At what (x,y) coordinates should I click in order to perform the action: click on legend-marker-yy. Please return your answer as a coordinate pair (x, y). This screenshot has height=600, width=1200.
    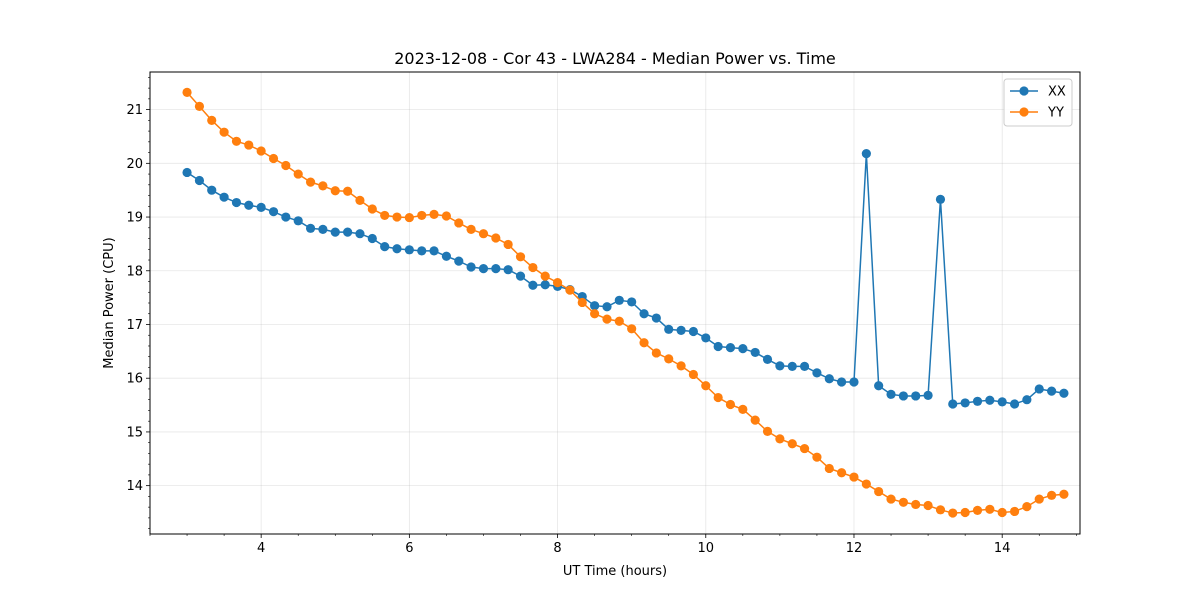
    Looking at the image, I should click on (1024, 112).